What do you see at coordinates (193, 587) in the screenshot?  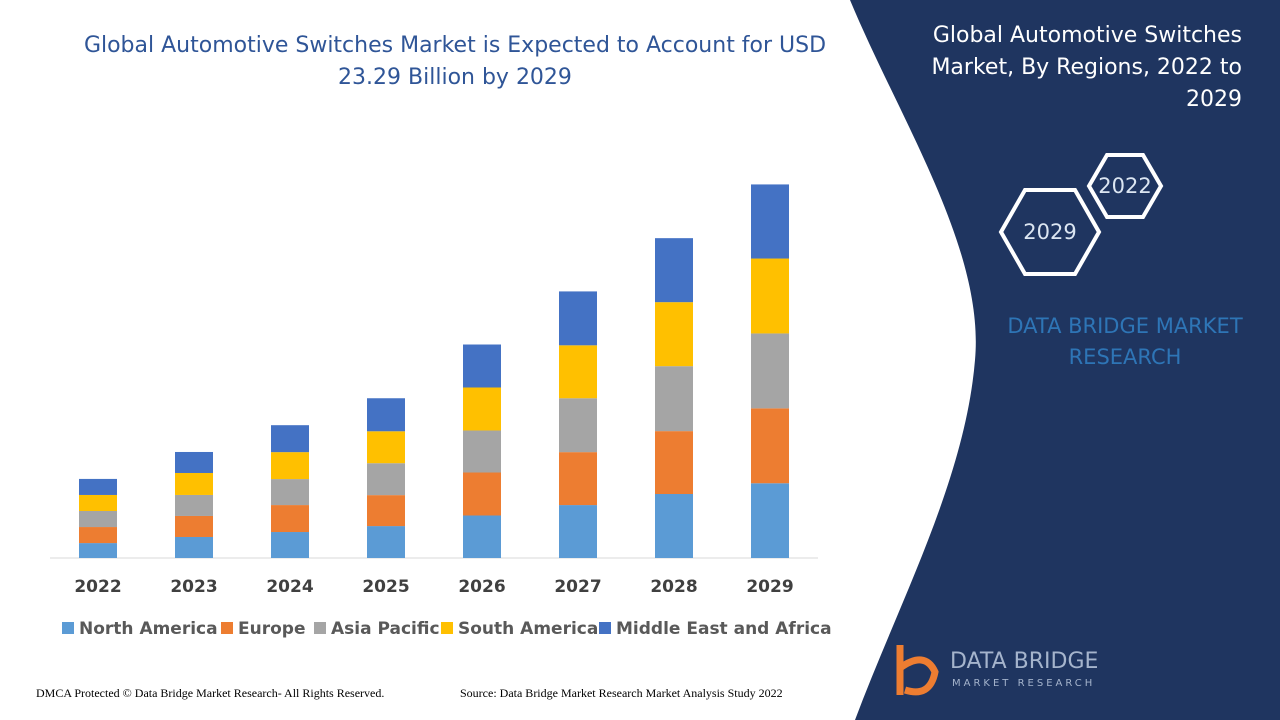 I see `x-tick-label: 2023` at bounding box center [193, 587].